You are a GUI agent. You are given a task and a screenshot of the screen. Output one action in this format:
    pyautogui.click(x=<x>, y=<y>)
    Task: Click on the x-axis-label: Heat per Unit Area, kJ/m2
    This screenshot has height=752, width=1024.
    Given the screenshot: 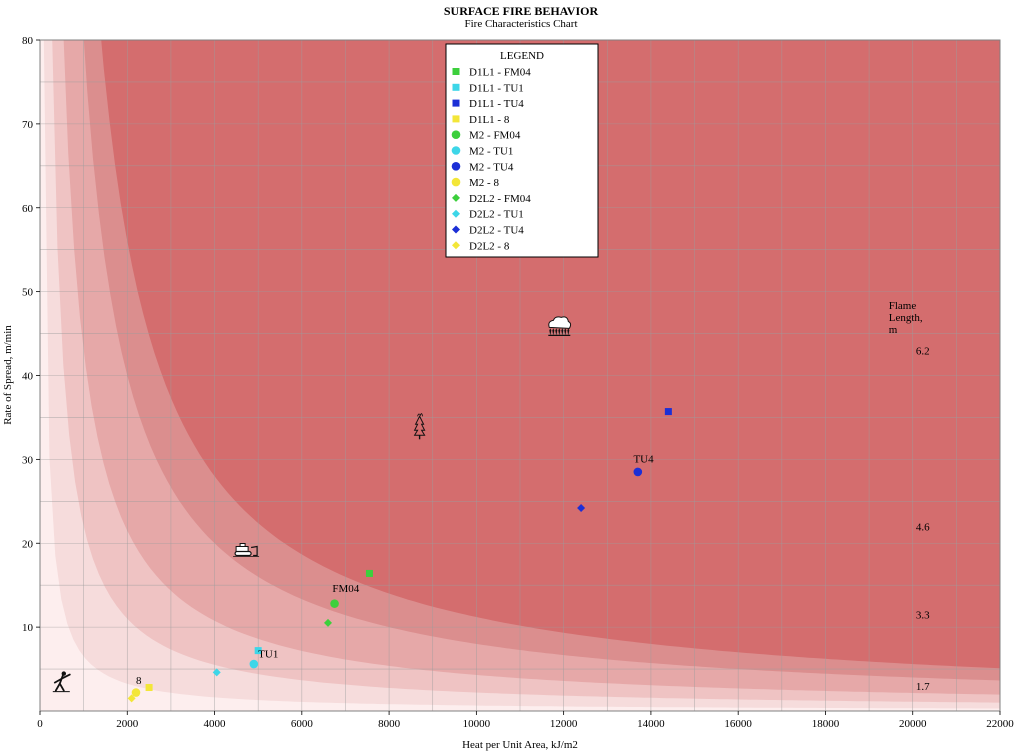 What is the action you would take?
    pyautogui.click(x=520, y=745)
    